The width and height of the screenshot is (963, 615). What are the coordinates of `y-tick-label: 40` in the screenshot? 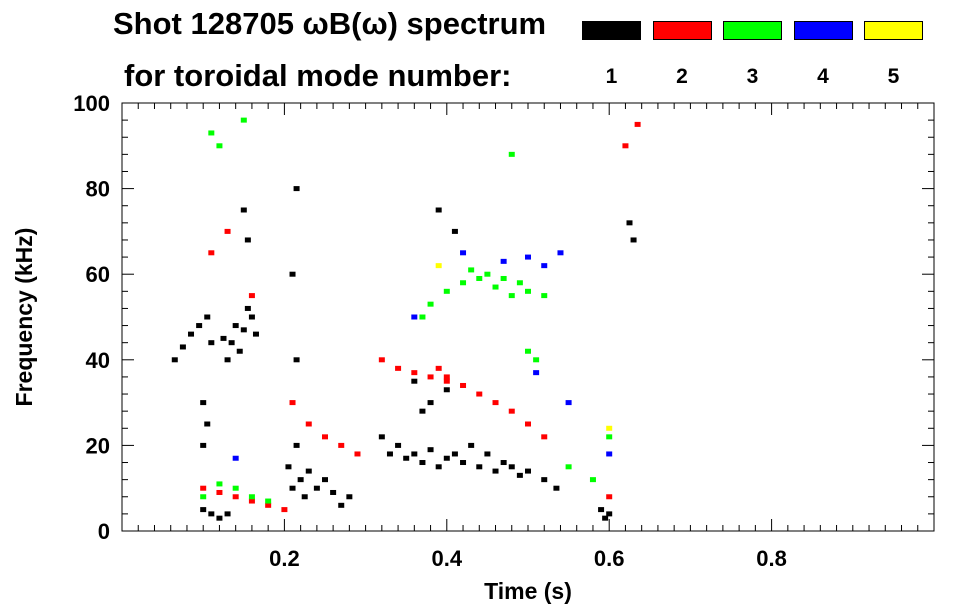 It's located at (98, 360).